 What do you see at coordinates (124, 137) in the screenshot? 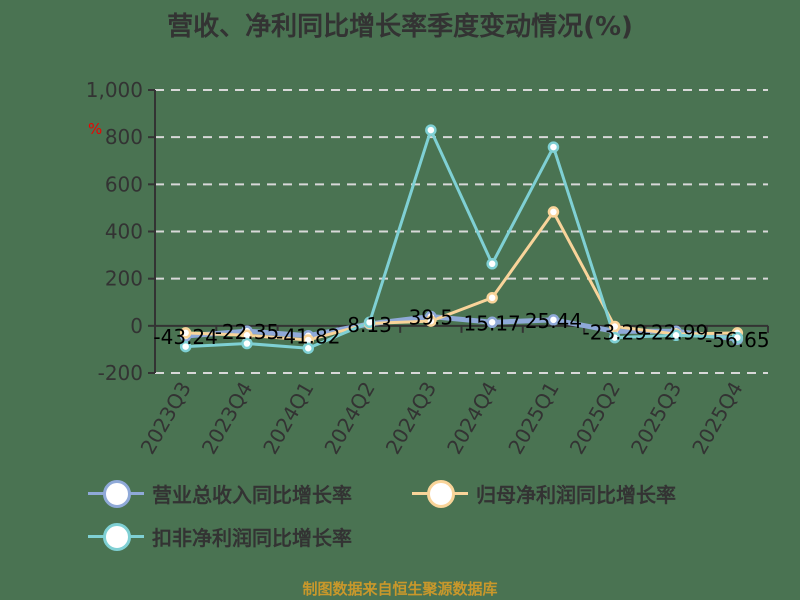
I see `y-tick-label: 800` at bounding box center [124, 137].